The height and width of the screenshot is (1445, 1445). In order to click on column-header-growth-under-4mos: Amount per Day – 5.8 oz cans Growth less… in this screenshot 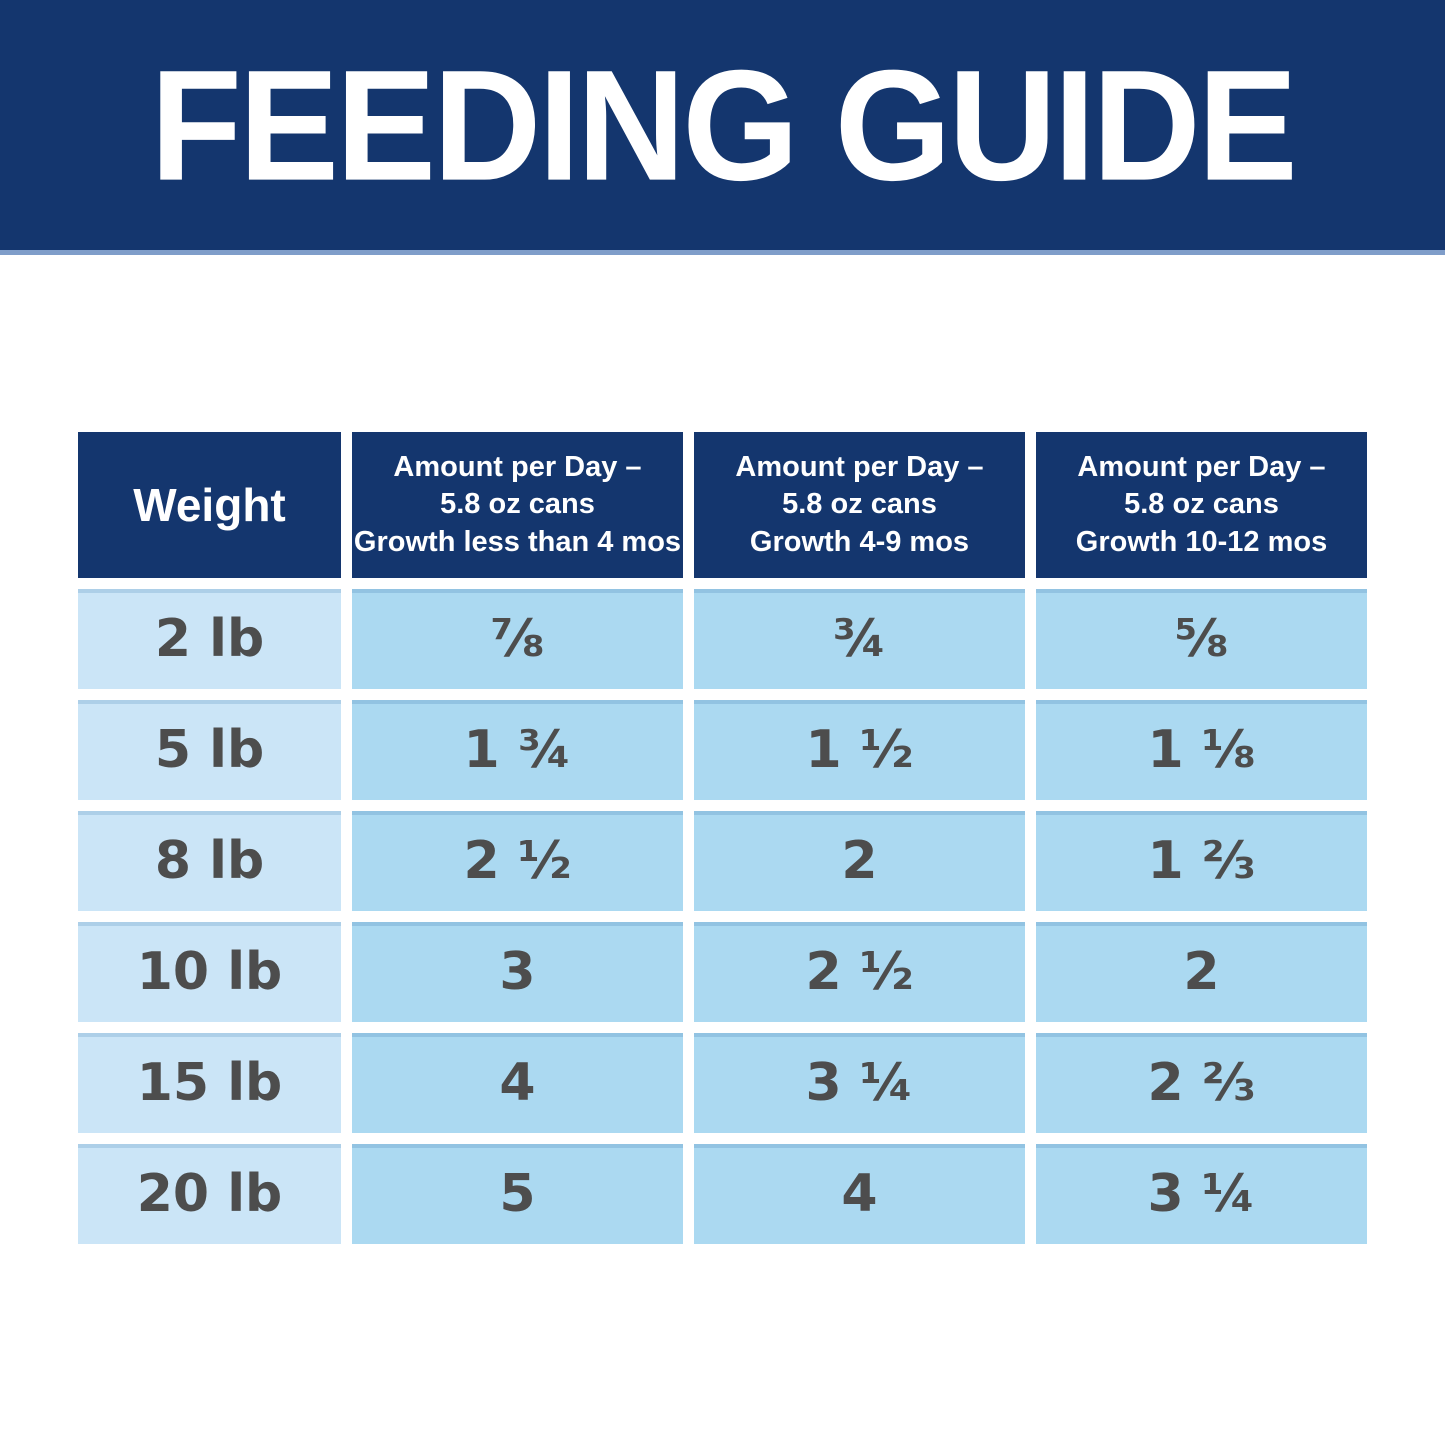, I will do `click(517, 505)`.